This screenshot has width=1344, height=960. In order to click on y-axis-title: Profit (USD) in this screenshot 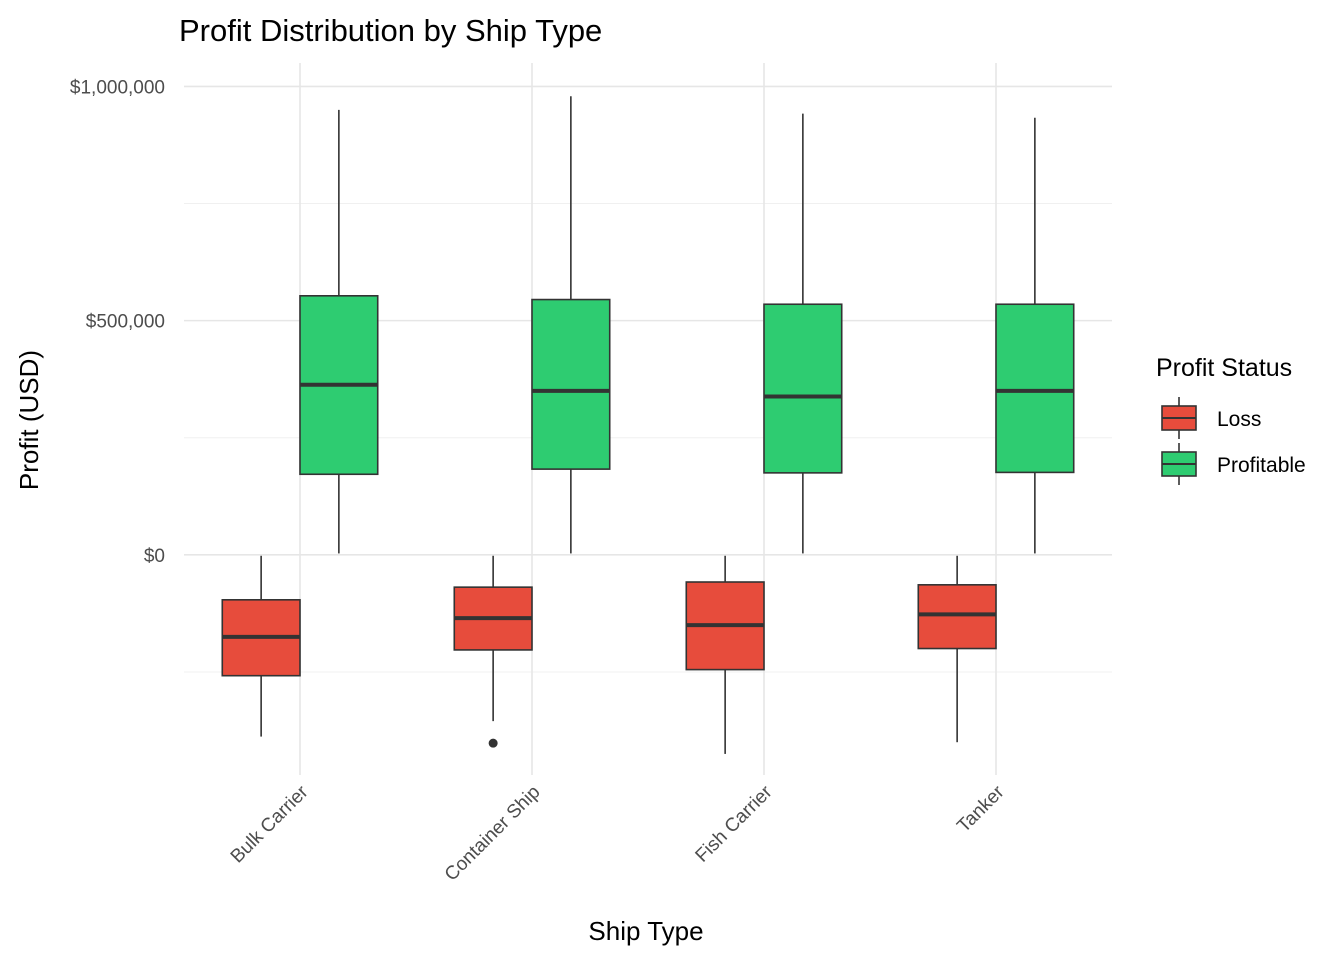, I will do `click(29, 420)`.